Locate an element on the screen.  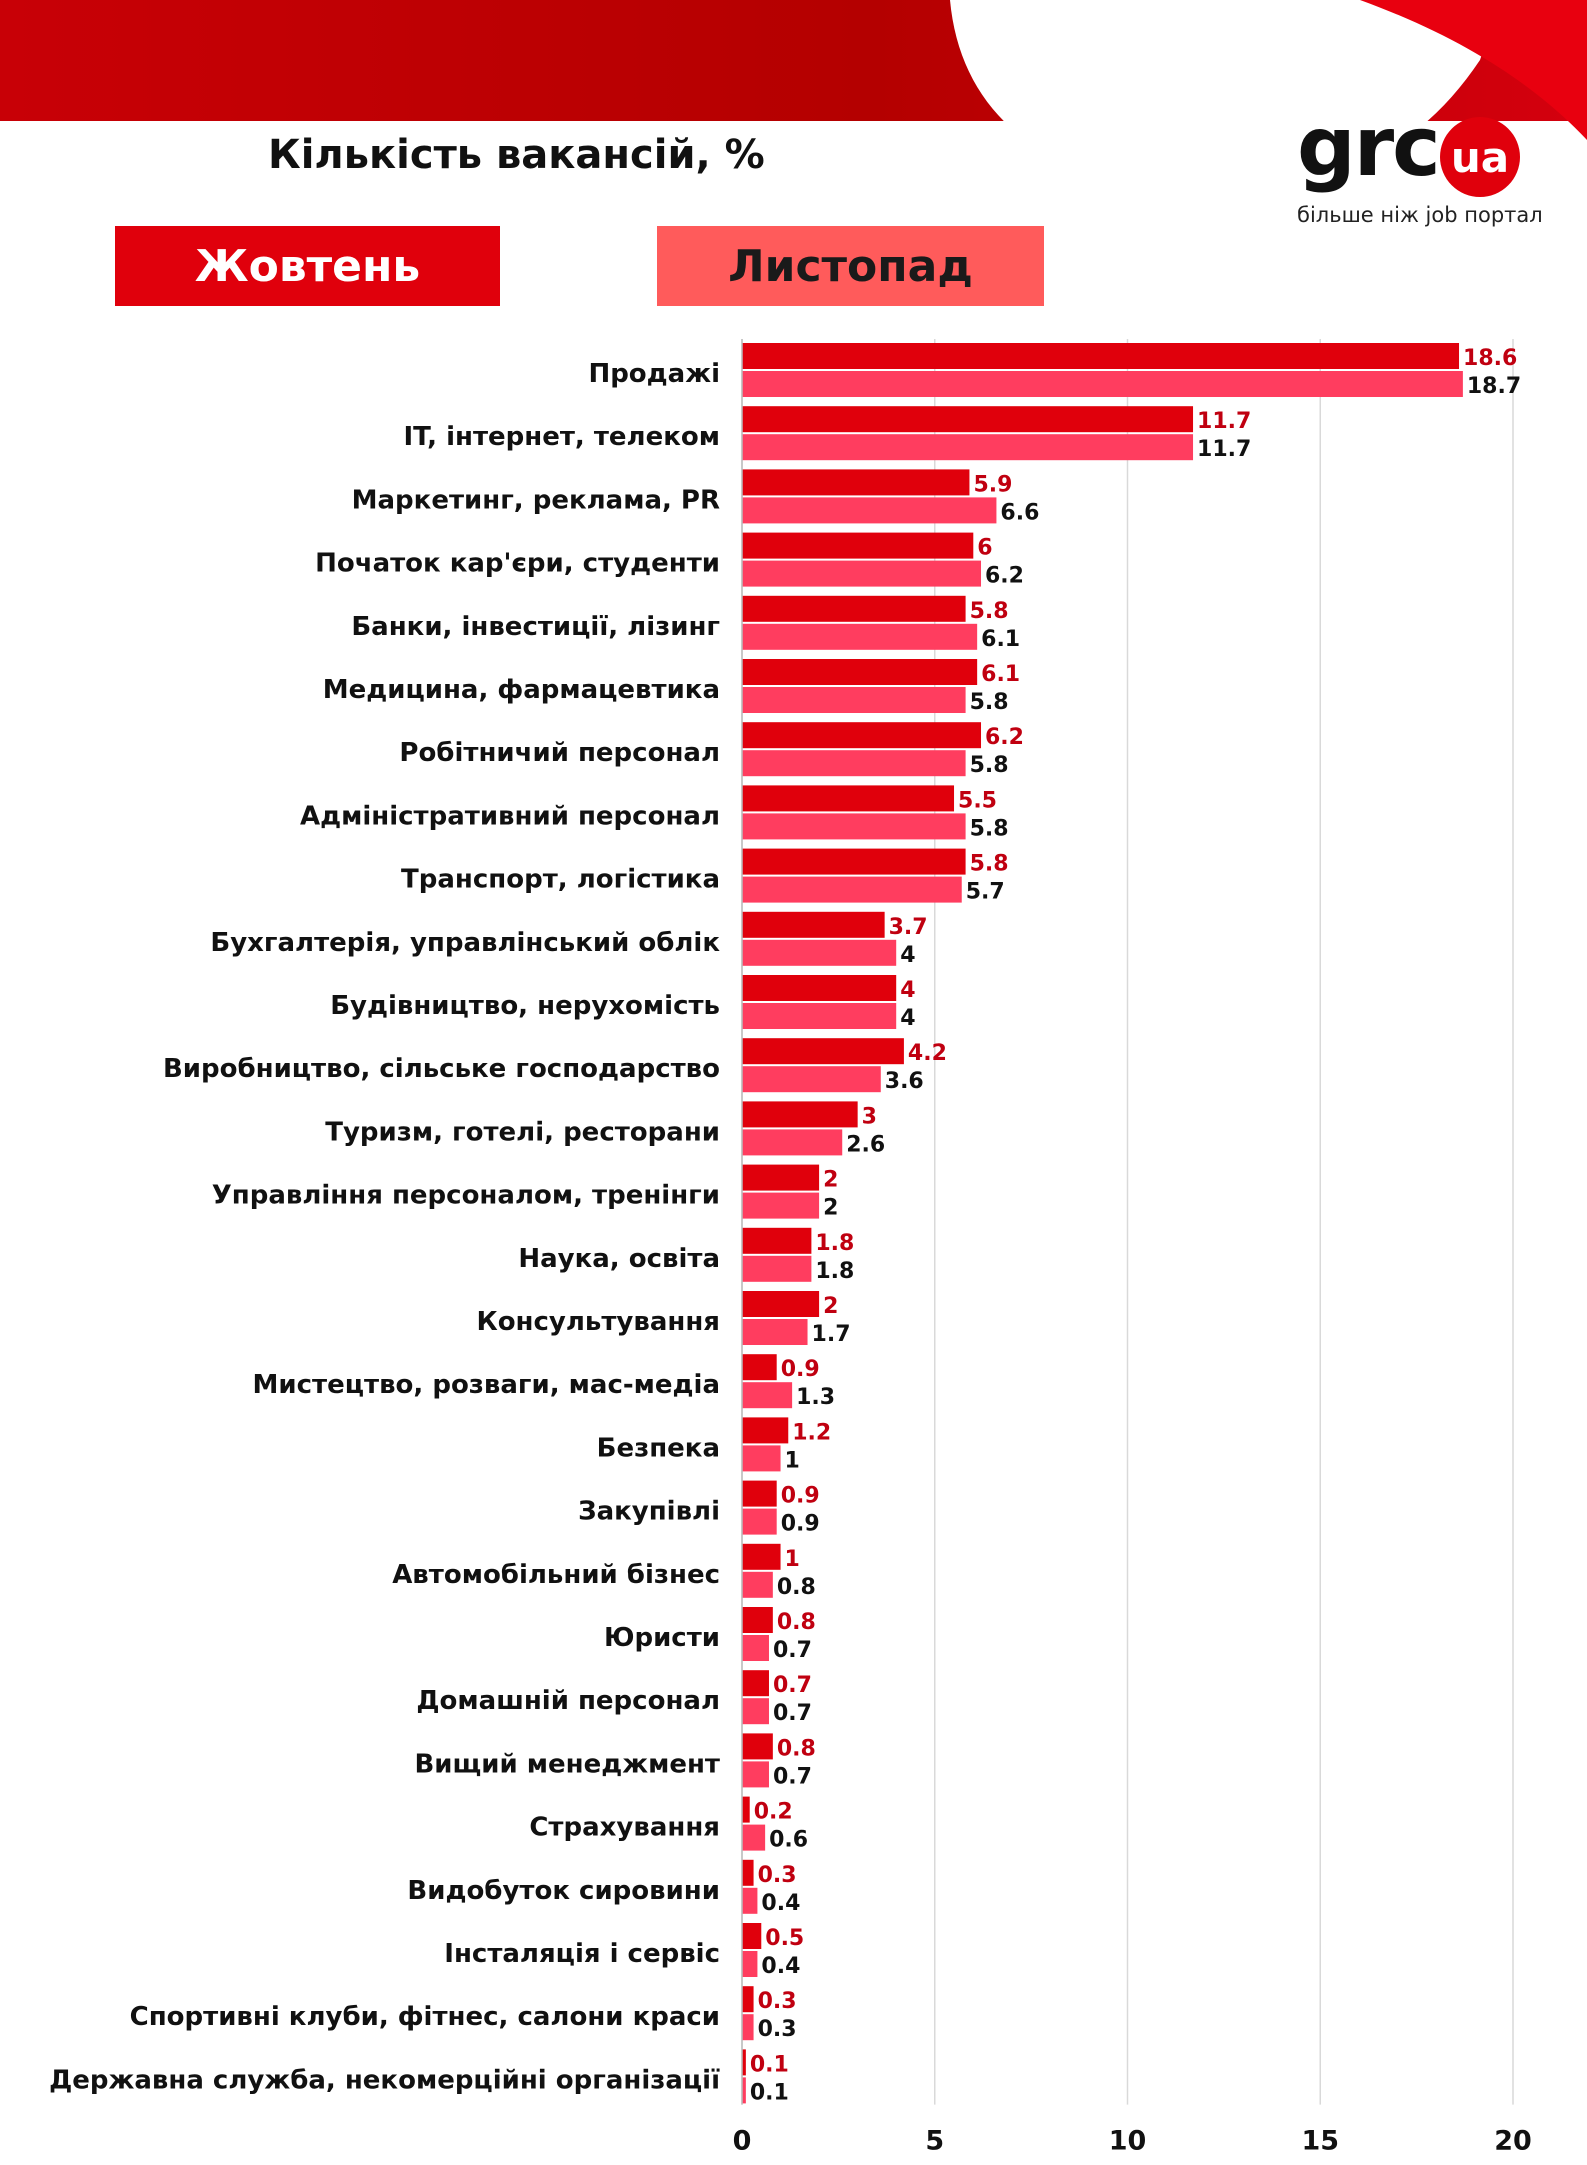
category-label: Бухгалтерія, управлінський облік is located at coordinates (465, 943).